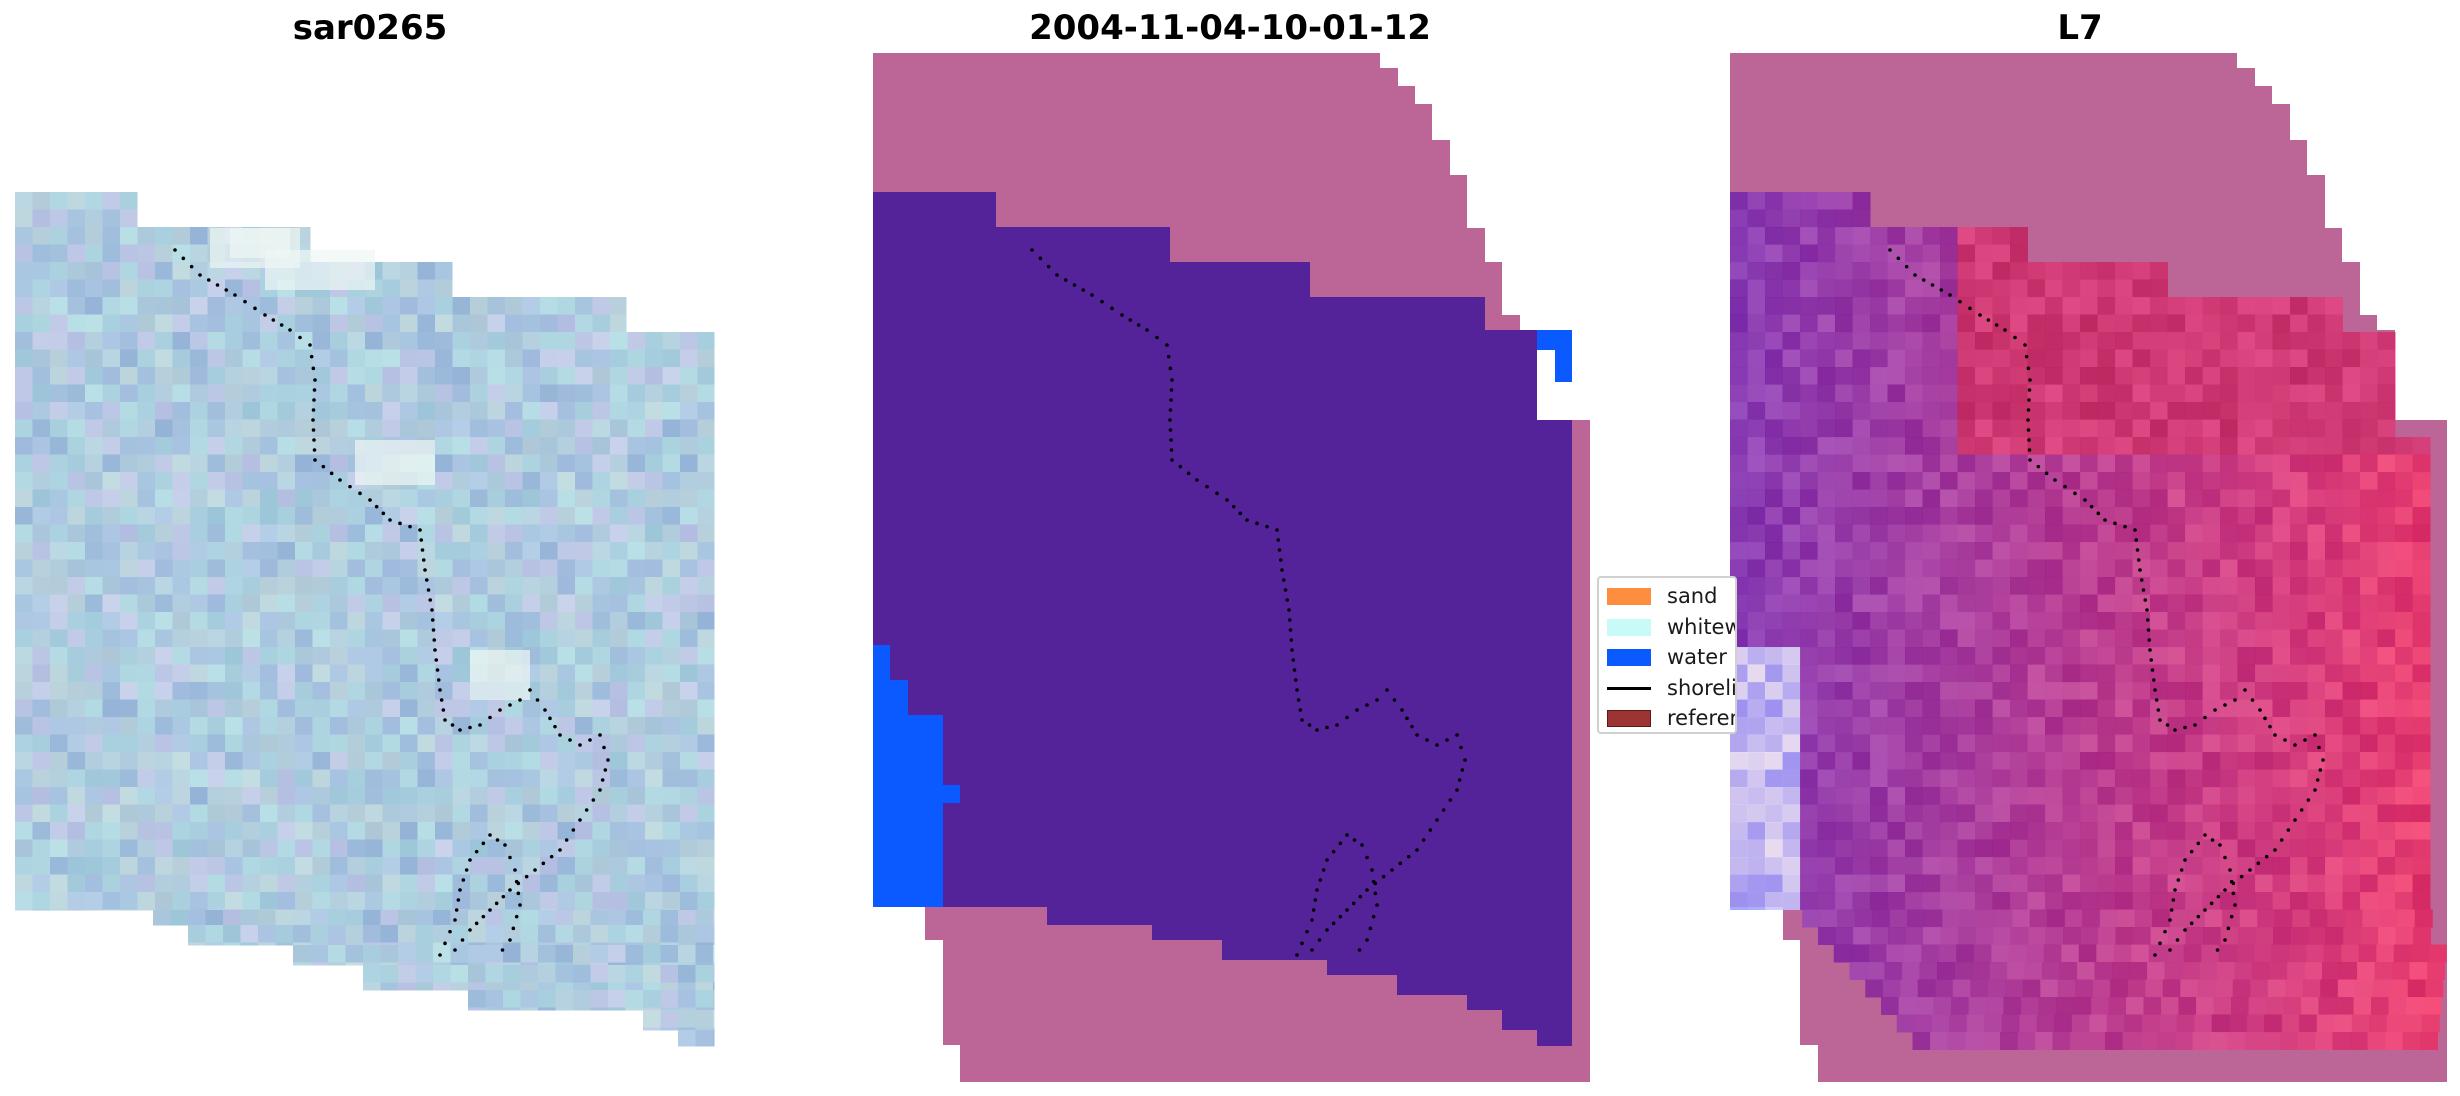  I want to click on legend-swatch-whitewater, so click(1629, 627).